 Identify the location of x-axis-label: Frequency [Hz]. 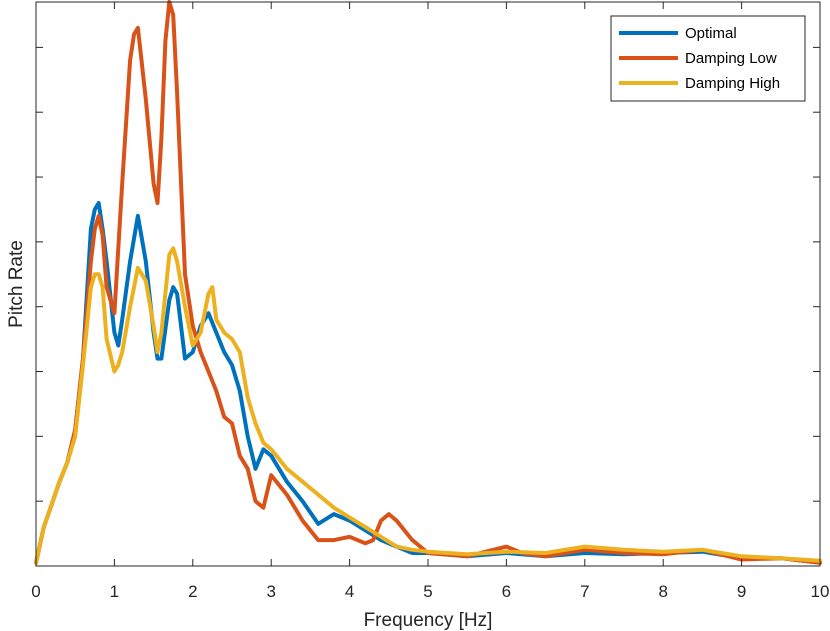
(428, 620).